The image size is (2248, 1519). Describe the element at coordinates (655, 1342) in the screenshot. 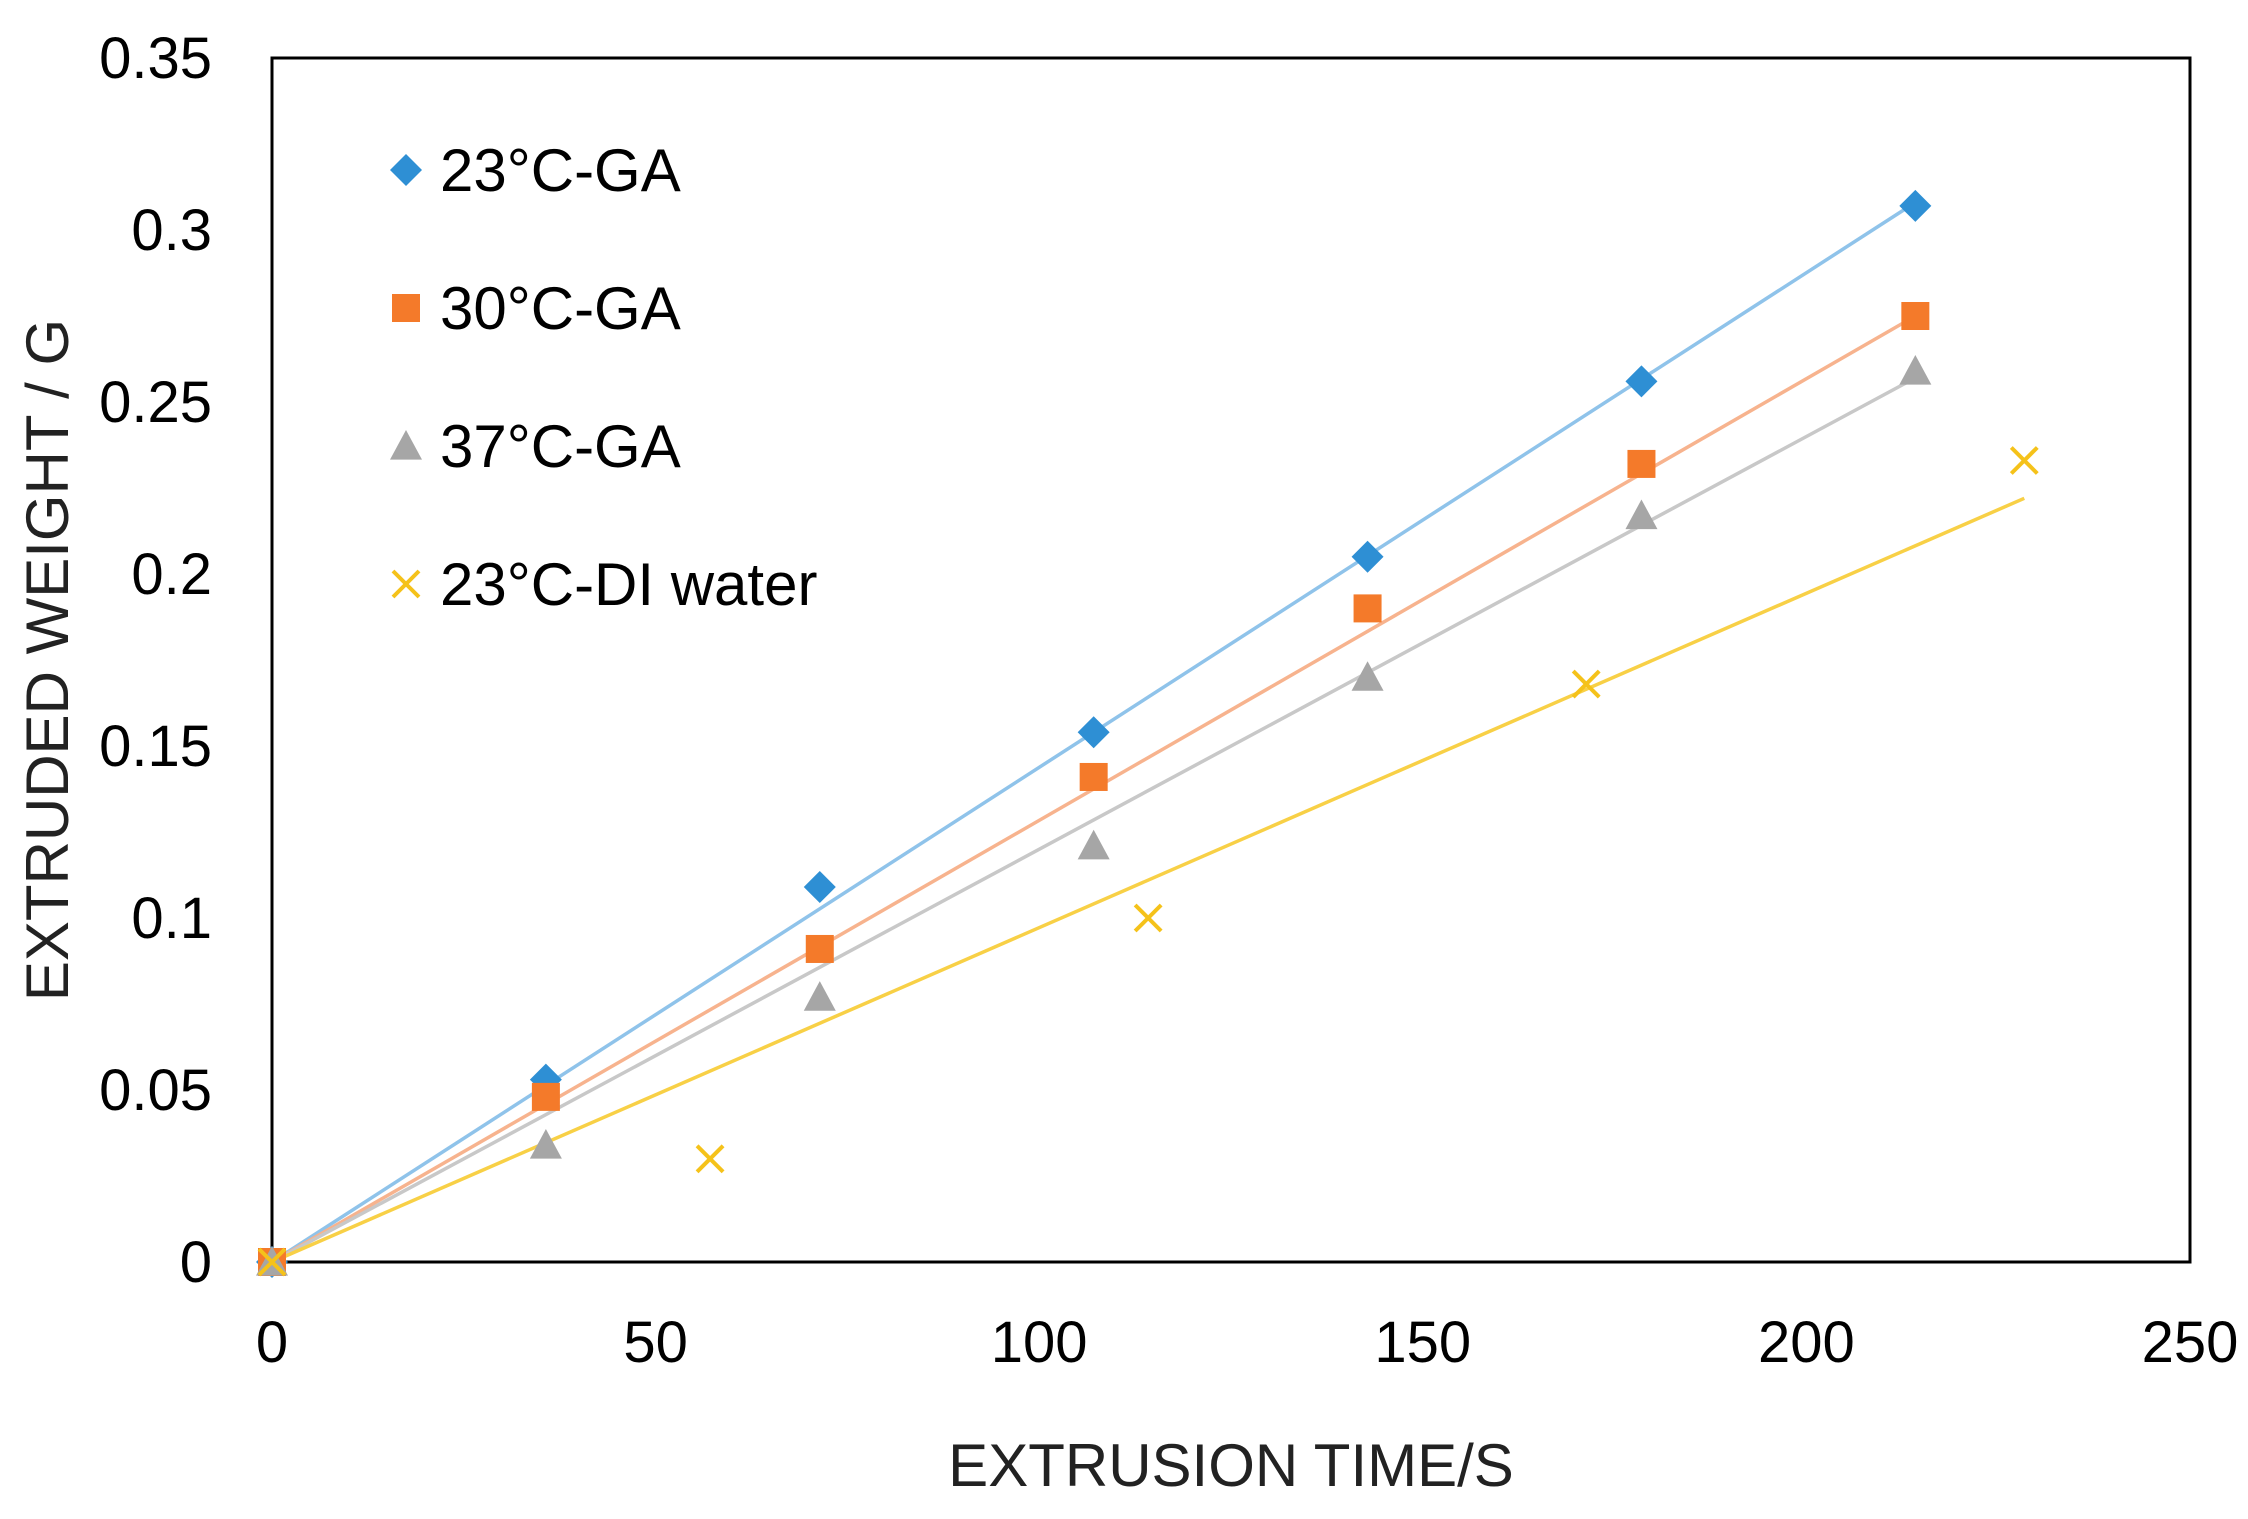

I see `x-tick-label: 50` at that location.